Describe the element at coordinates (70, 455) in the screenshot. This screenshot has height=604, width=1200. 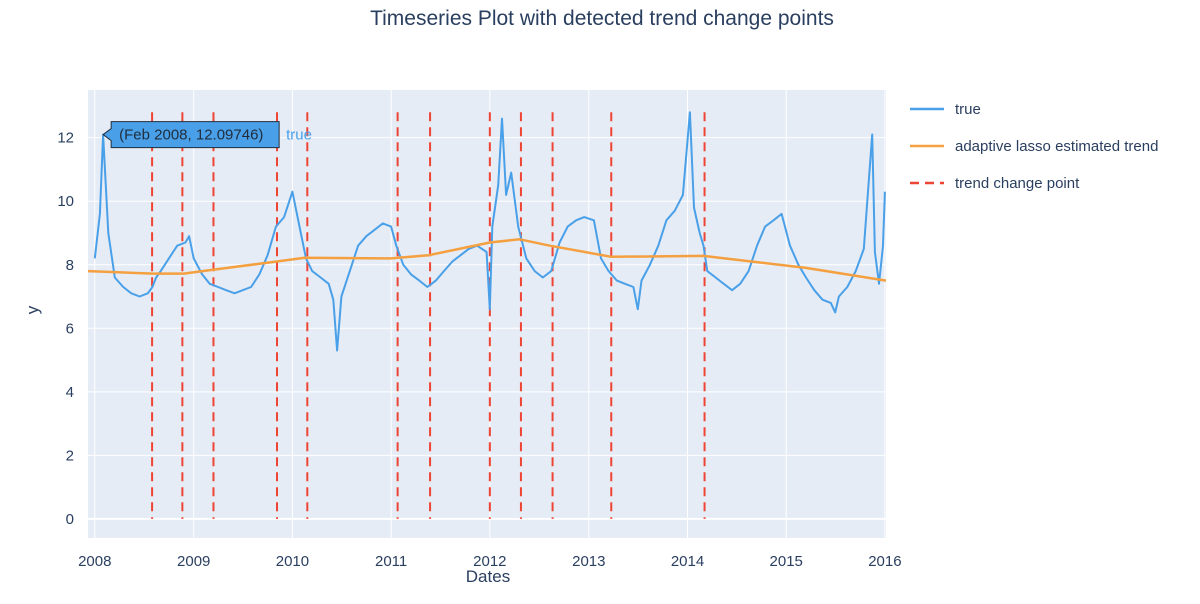
I see `y-tick-label: 2` at that location.